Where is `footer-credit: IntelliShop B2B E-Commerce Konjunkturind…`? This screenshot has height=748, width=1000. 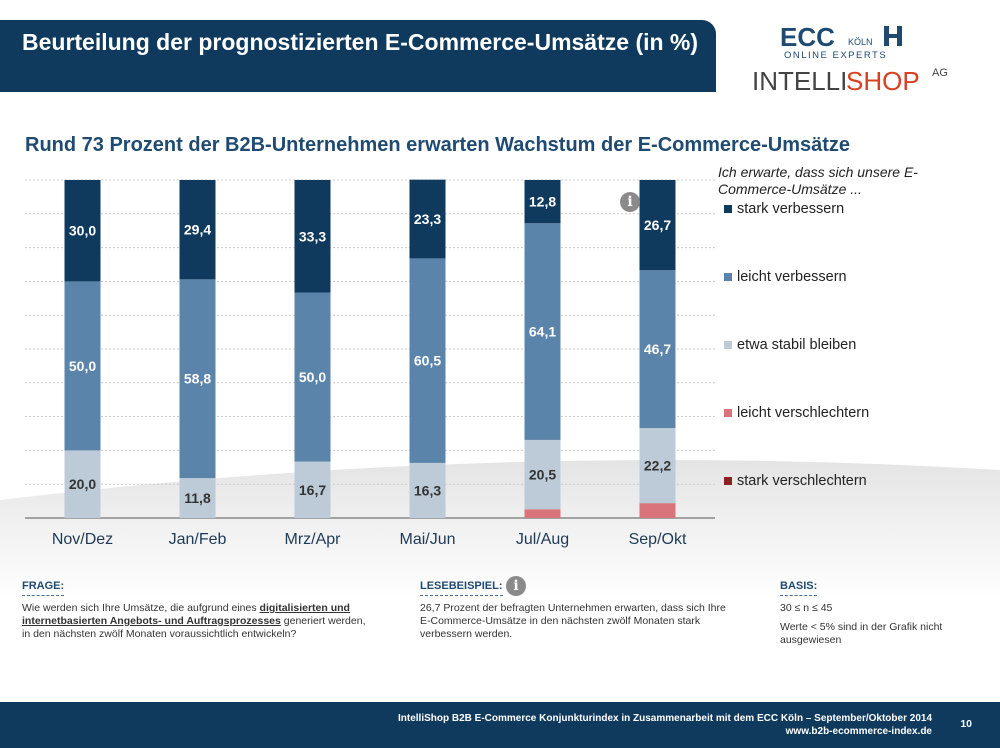
footer-credit: IntelliShop B2B E-Commerce Konjunkturind… is located at coordinates (665, 725).